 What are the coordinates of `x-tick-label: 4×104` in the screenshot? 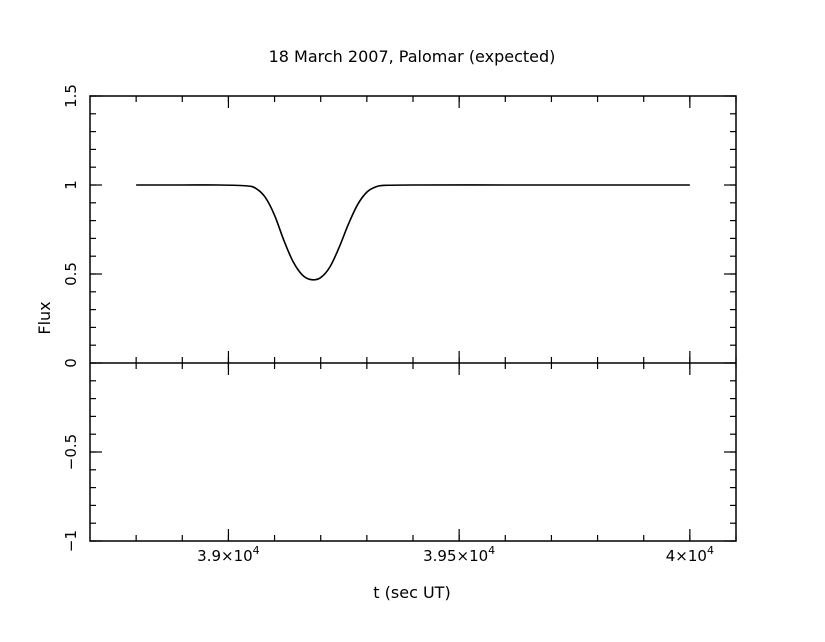 It's located at (690, 554).